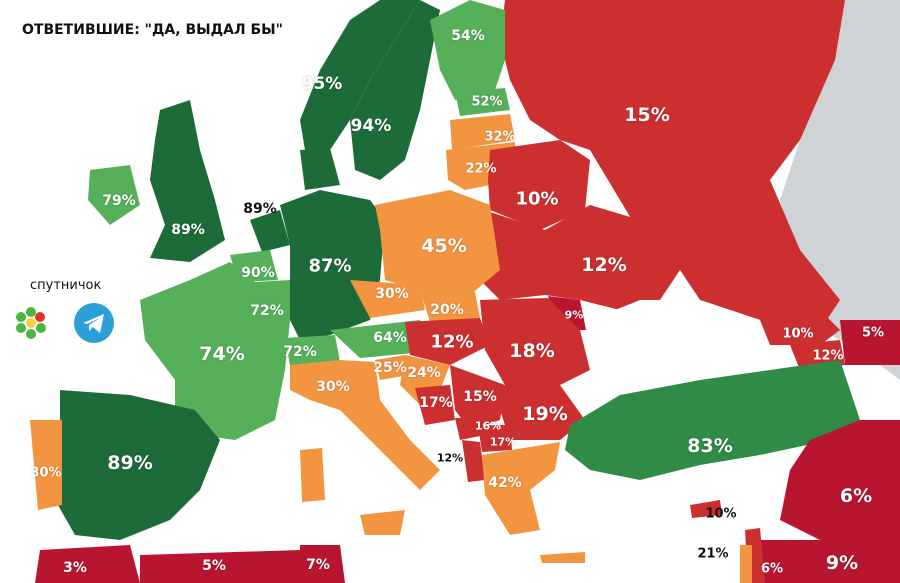 The width and height of the screenshot is (900, 583). Describe the element at coordinates (214, 566) in the screenshot. I see `label-tunisia: 5%` at that location.